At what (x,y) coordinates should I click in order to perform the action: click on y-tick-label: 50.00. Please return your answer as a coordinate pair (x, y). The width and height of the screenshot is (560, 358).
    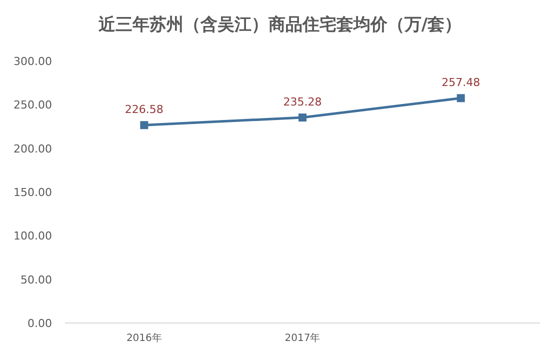
    Looking at the image, I should click on (36, 279).